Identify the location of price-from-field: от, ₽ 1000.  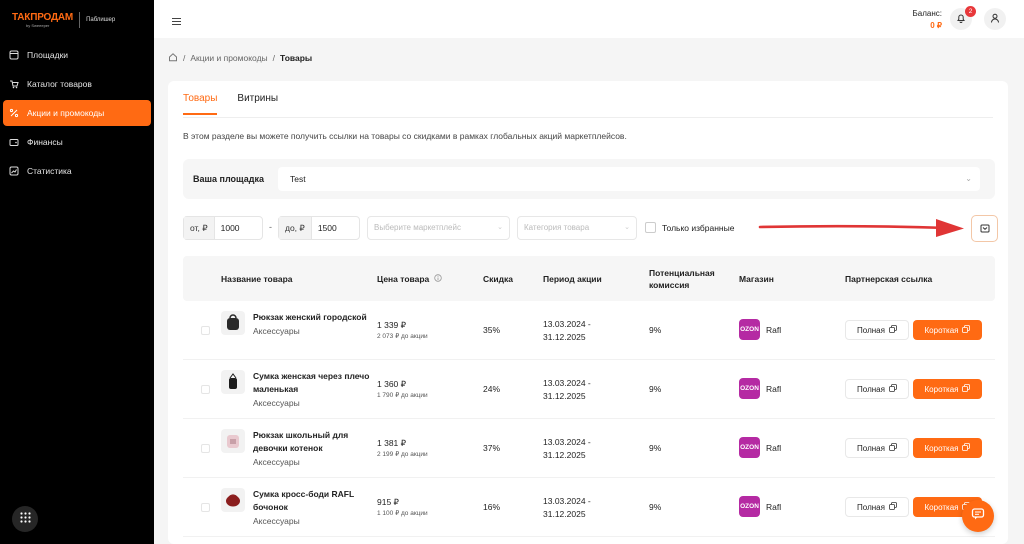
(223, 228).